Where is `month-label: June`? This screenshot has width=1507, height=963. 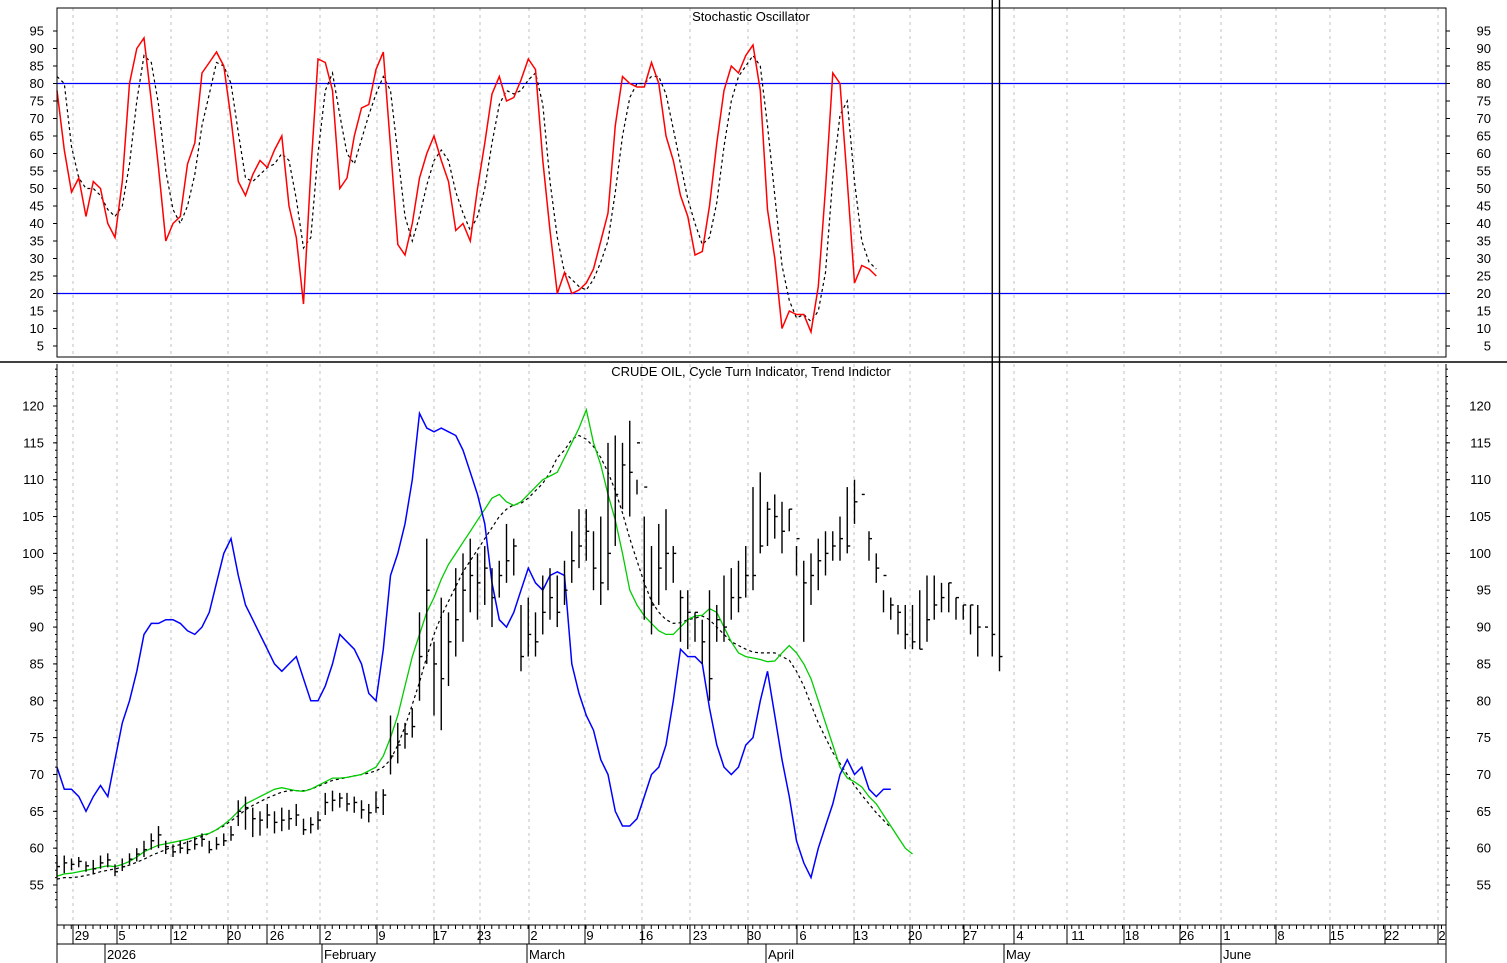 month-label: June is located at coordinates (1237, 954).